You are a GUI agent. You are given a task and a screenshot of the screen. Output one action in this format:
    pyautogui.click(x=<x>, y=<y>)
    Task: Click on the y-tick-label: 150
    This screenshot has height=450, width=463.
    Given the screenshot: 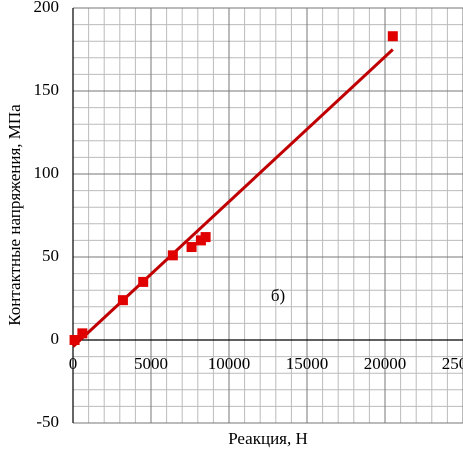 What is the action you would take?
    pyautogui.click(x=47, y=89)
    